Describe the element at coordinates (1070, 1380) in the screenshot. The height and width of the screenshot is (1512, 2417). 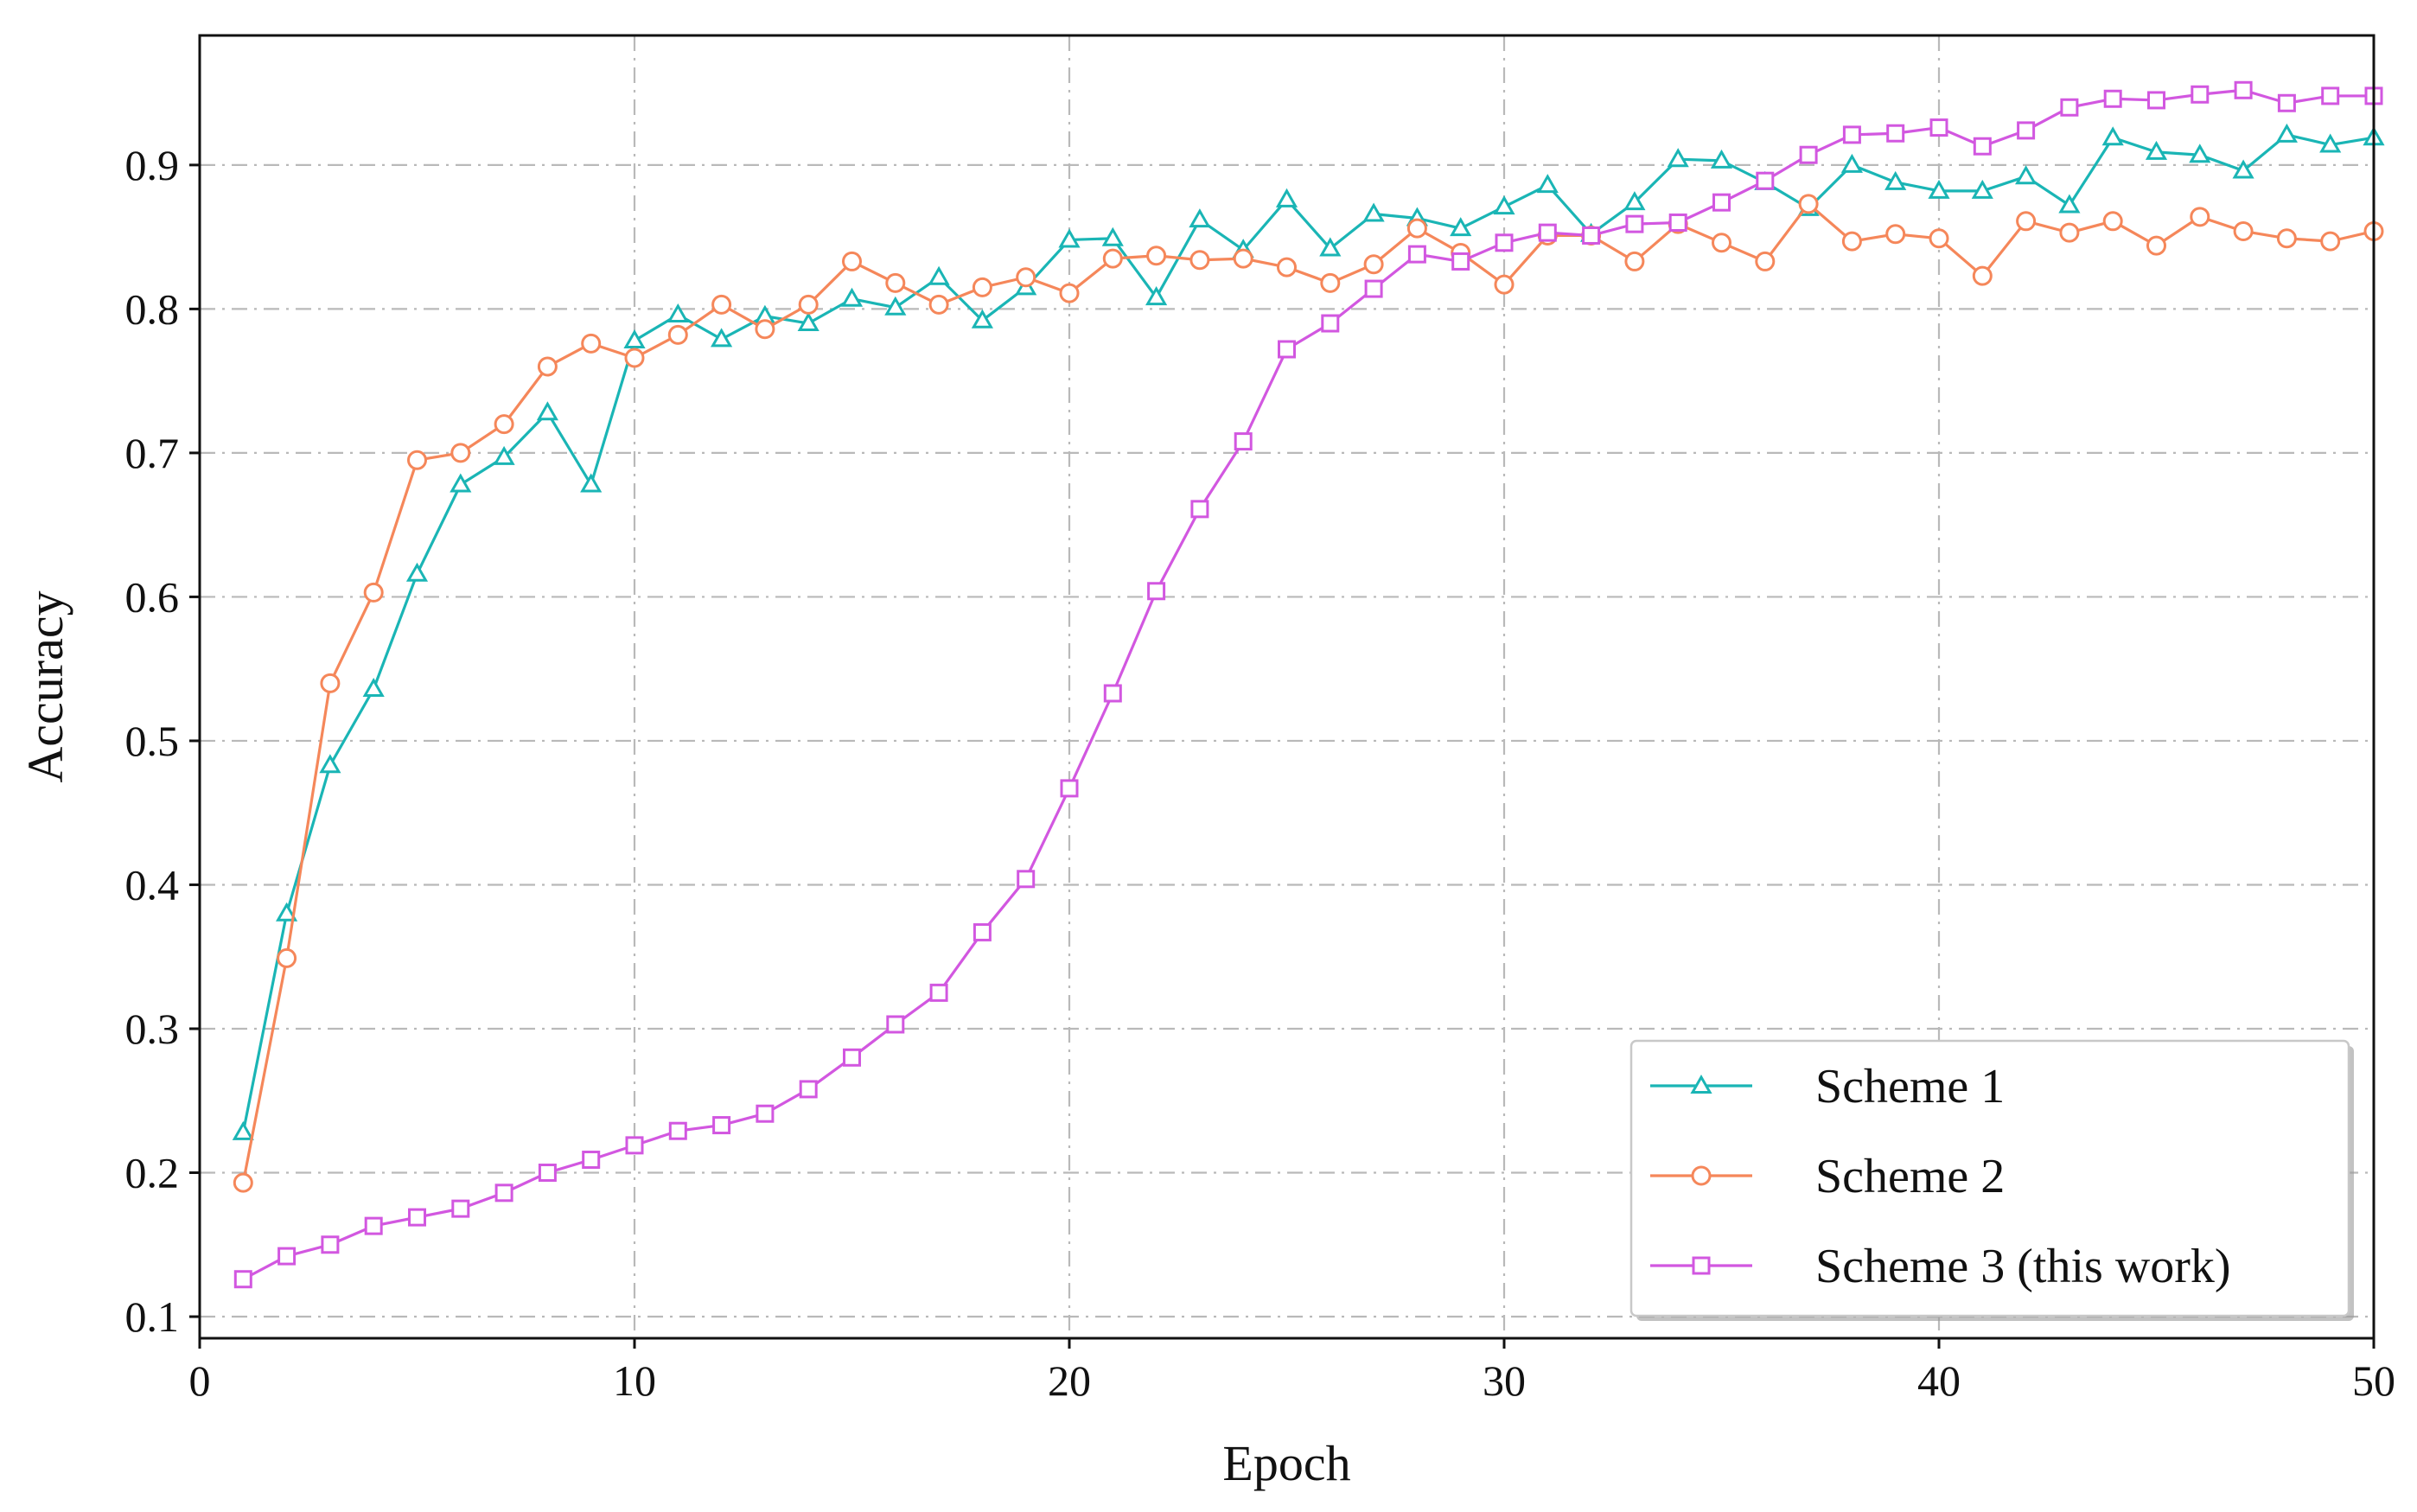
I see `x-tick-label: 20` at that location.